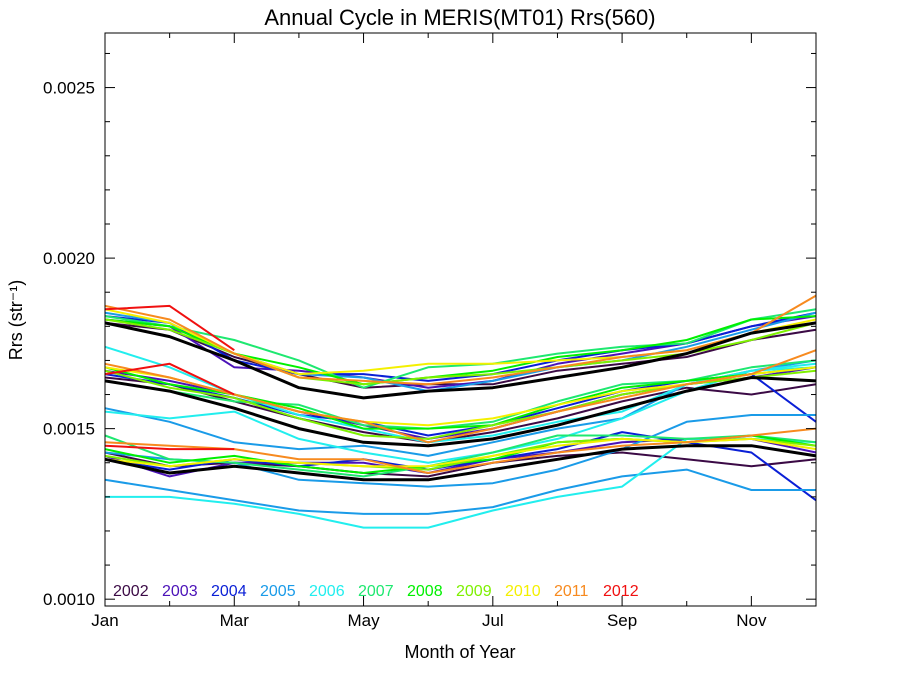 Image resolution: width=900 pixels, height=675 pixels. I want to click on series-line-2007-upper, so click(460, 348).